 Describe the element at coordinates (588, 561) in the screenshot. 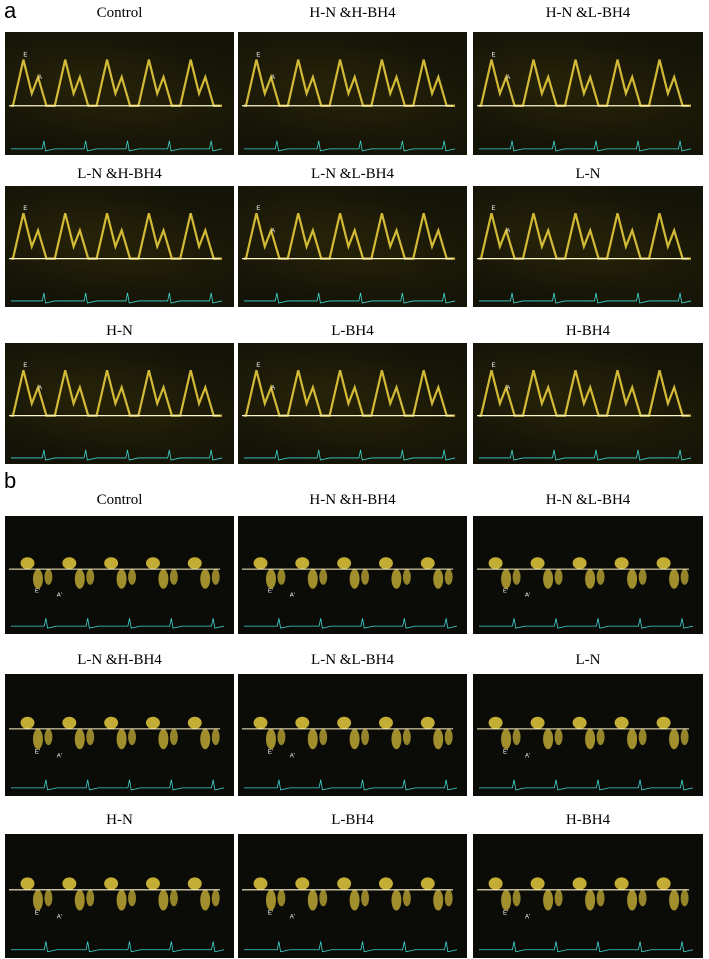

I see `panel-b-hn-lbh4: H-N &L-BH4 E' A'` at that location.